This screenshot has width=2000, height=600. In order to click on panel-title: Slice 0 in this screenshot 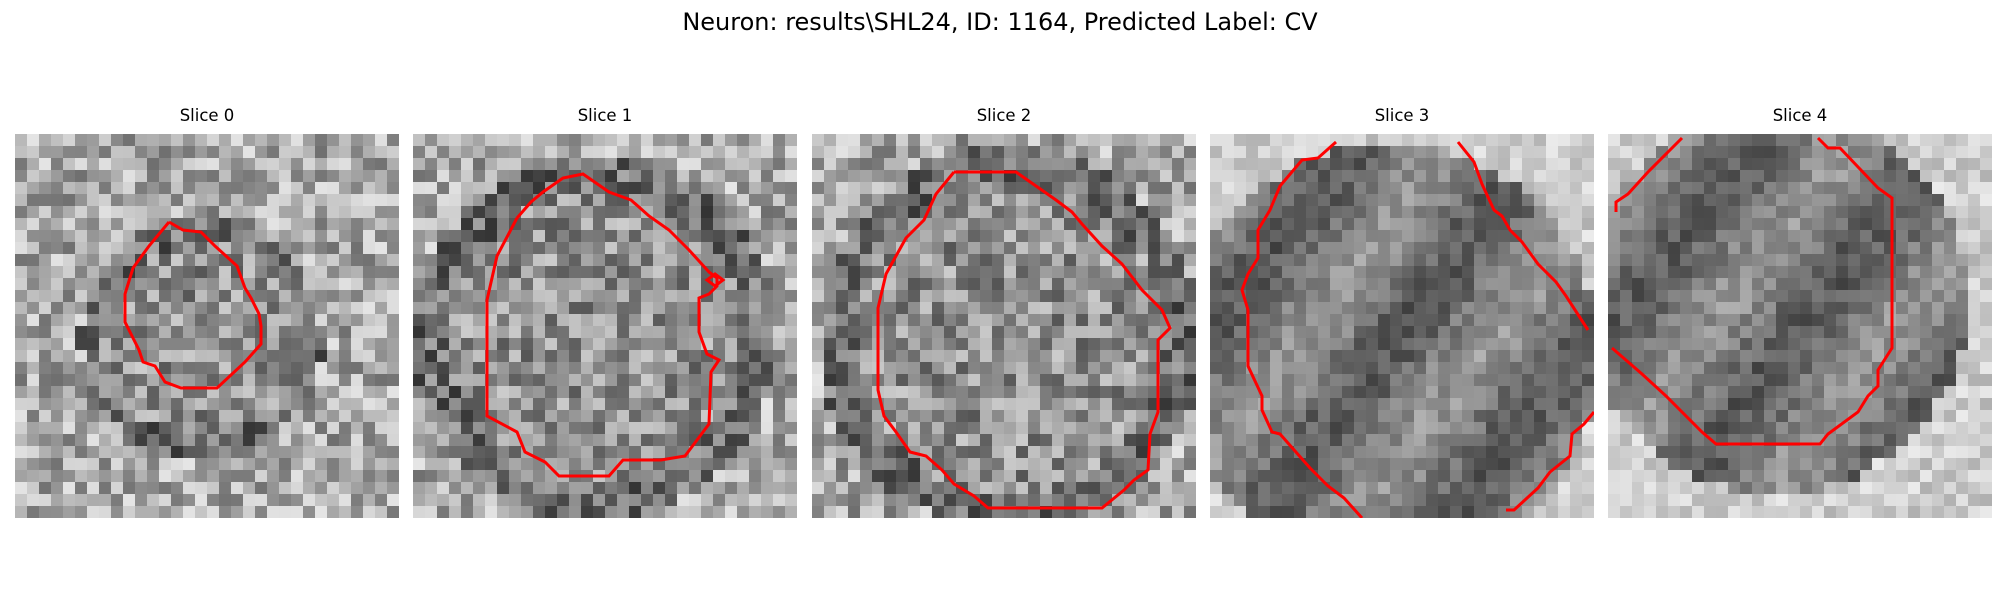, I will do `click(207, 115)`.